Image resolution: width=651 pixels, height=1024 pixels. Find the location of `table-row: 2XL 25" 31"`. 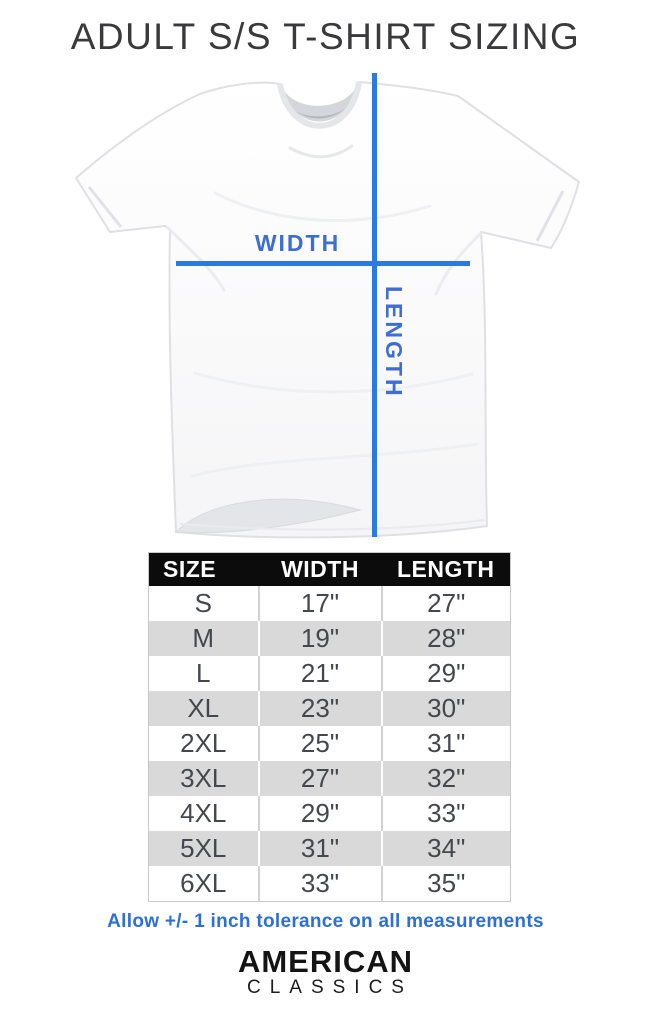

table-row: 2XL 25" 31" is located at coordinates (329, 743).